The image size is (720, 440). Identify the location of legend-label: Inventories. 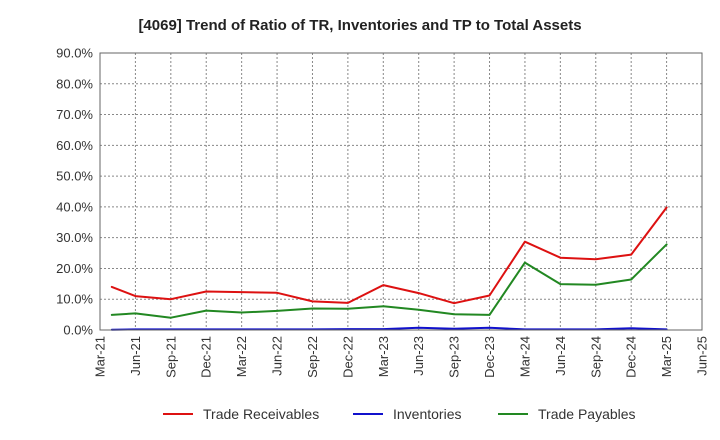
(427, 414).